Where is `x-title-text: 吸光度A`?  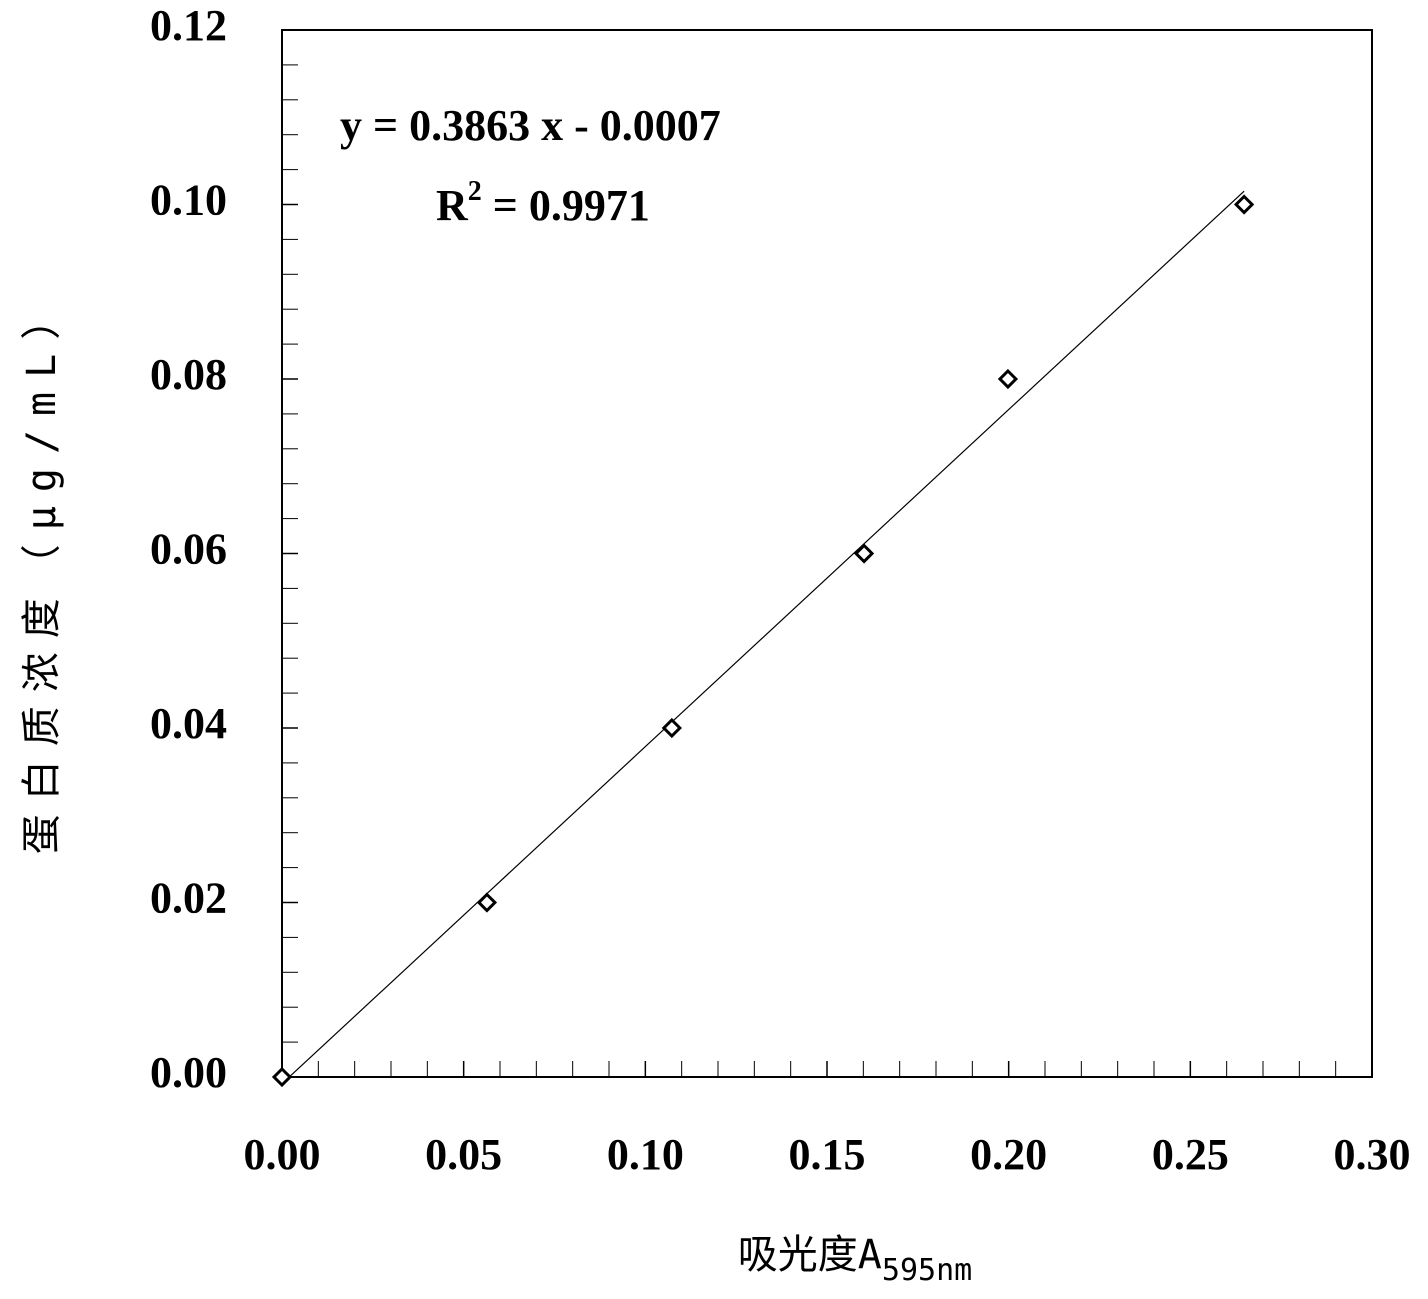 x-title-text: 吸光度A is located at coordinates (810, 1255).